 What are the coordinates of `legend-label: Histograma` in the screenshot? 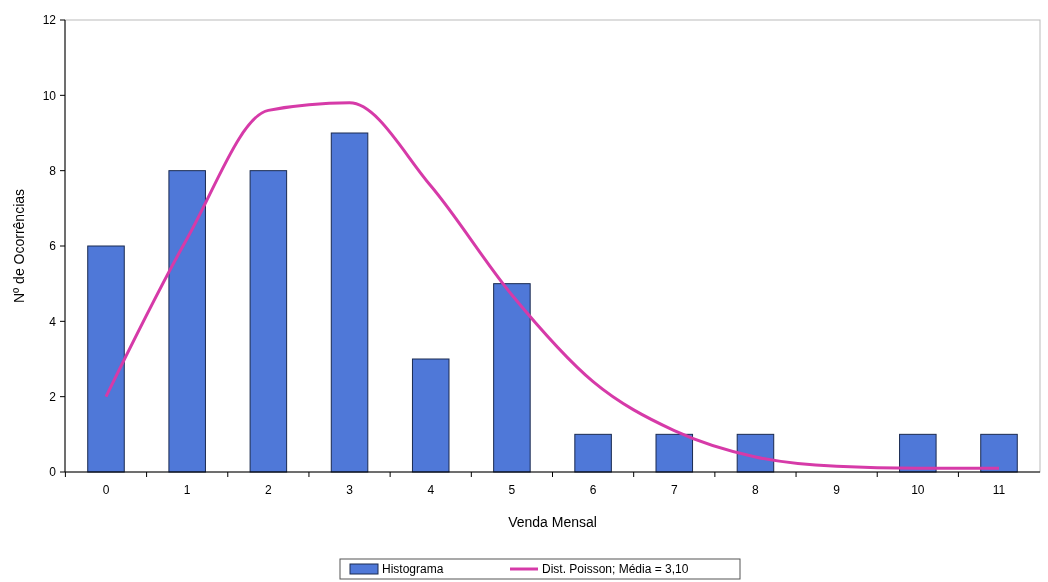 It's located at (413, 569).